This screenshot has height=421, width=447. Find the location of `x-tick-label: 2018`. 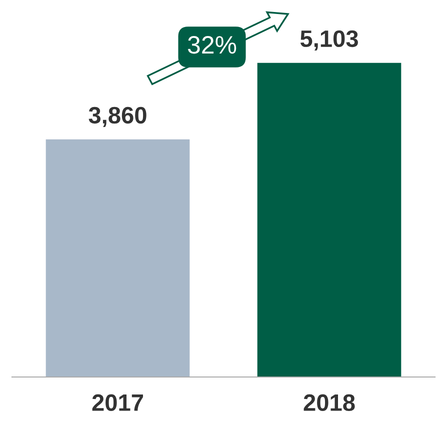

x-tick-label: 2018 is located at coordinates (329, 403).